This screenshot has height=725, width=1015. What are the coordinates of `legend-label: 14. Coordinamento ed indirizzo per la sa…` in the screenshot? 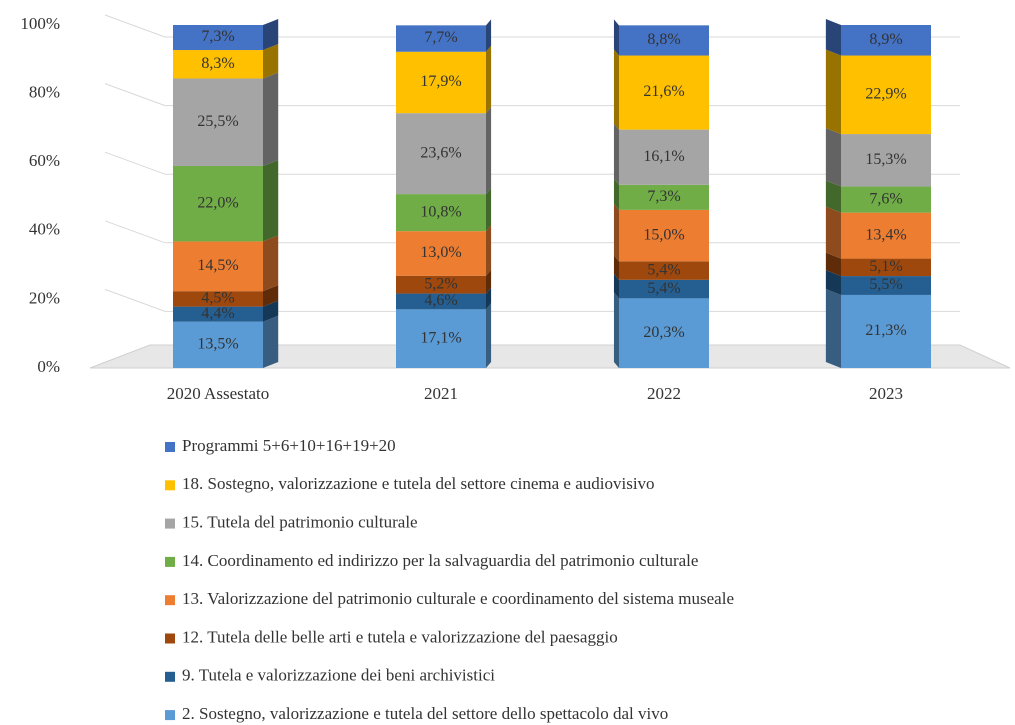 It's located at (440, 560).